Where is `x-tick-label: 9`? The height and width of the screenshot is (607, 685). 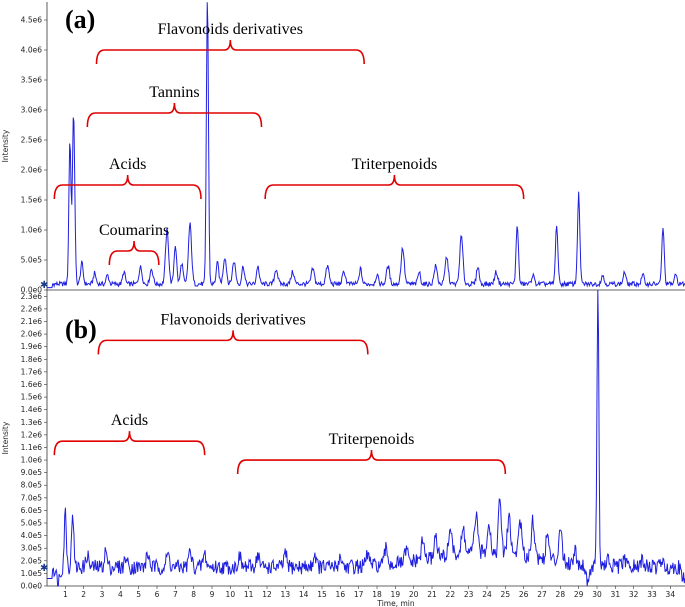
x-tick-label: 9 is located at coordinates (212, 594).